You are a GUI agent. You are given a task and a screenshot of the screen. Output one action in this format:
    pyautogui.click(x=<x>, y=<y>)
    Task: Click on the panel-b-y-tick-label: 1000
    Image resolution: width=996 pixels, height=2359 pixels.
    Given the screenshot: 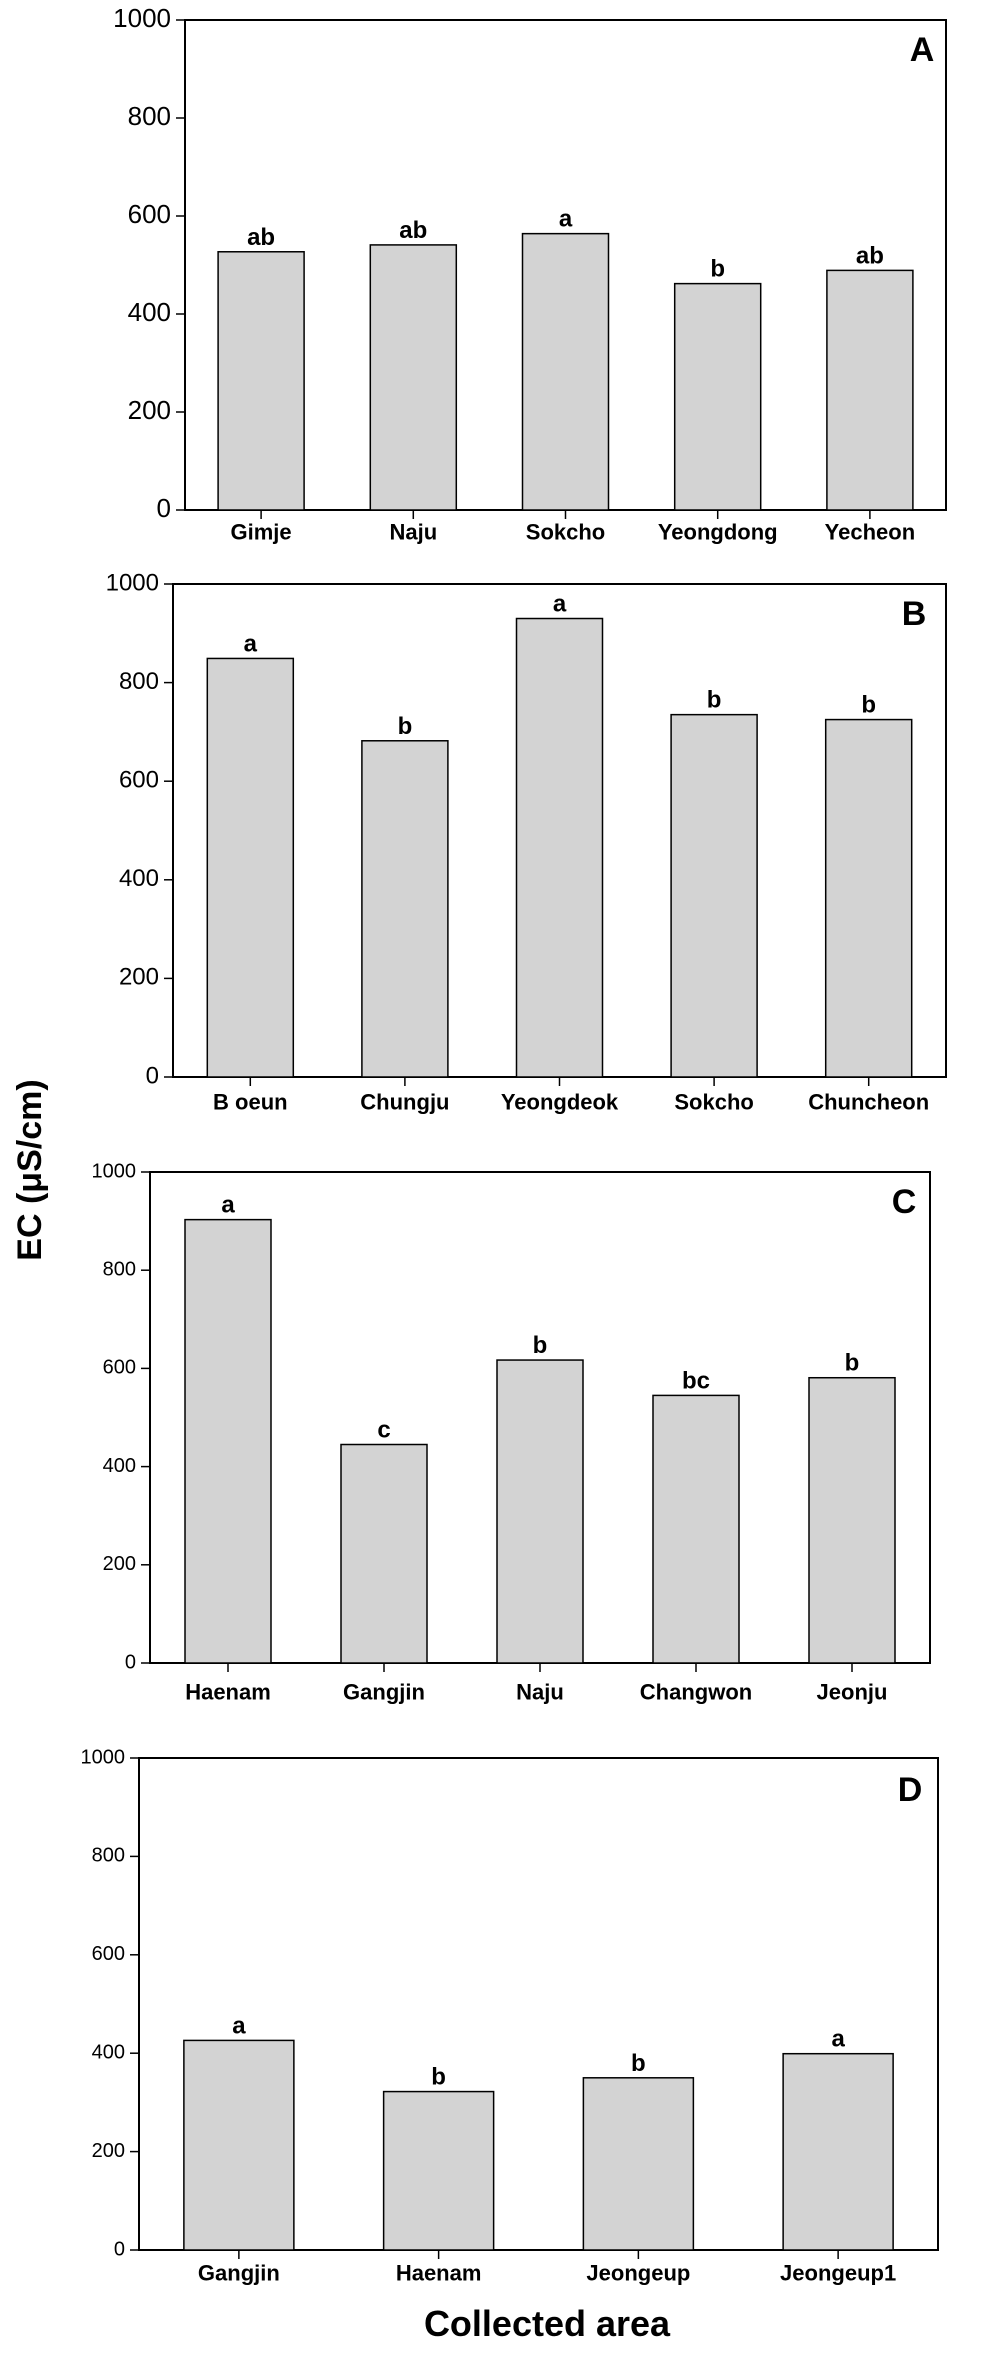 What is the action you would take?
    pyautogui.click(x=132, y=582)
    